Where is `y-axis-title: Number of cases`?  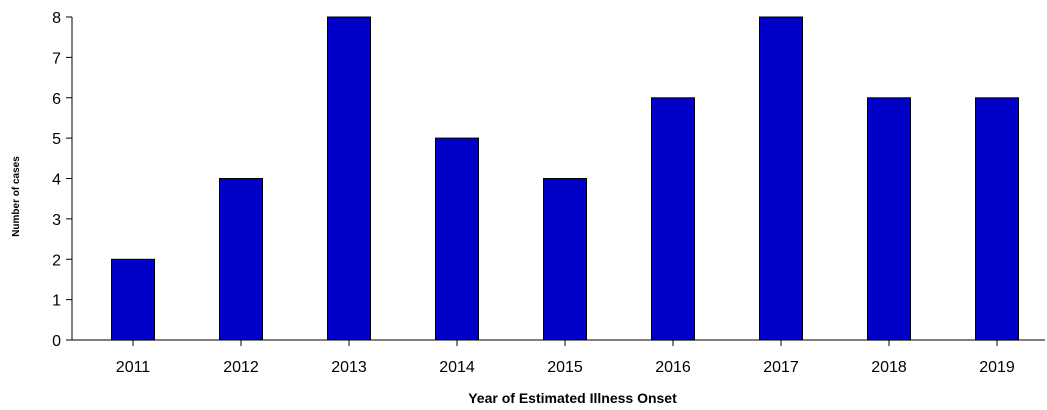 y-axis-title: Number of cases is located at coordinates (16, 196).